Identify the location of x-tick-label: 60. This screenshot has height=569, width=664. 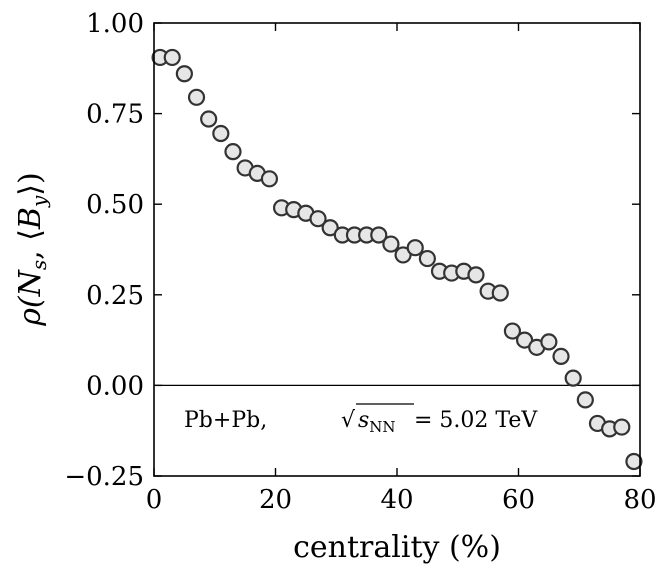
(518, 500).